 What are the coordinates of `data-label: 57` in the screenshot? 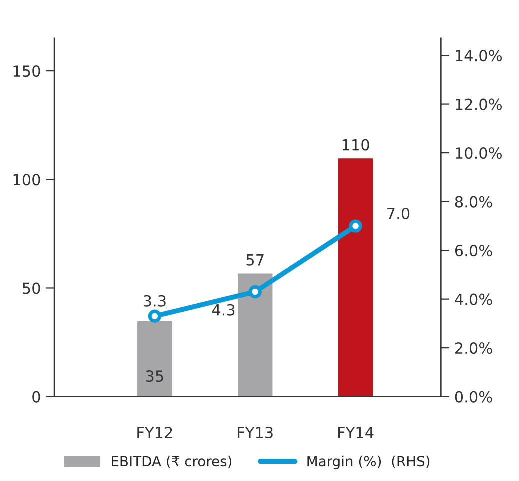 It's located at (255, 260).